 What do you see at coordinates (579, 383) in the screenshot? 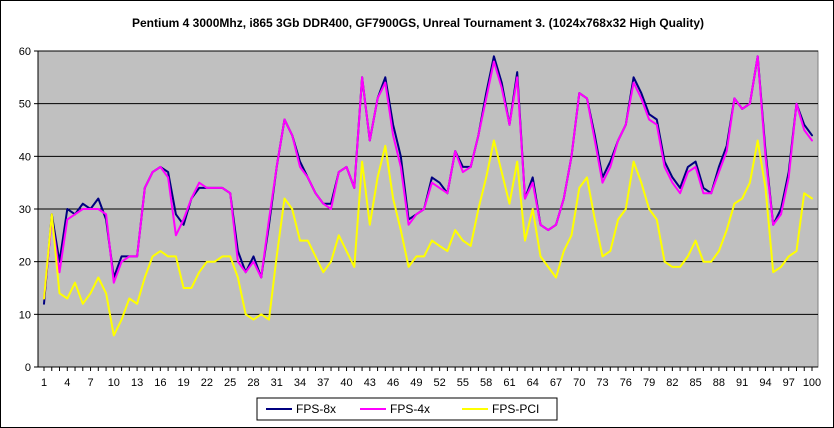
I see `x-tick-label: 70` at bounding box center [579, 383].